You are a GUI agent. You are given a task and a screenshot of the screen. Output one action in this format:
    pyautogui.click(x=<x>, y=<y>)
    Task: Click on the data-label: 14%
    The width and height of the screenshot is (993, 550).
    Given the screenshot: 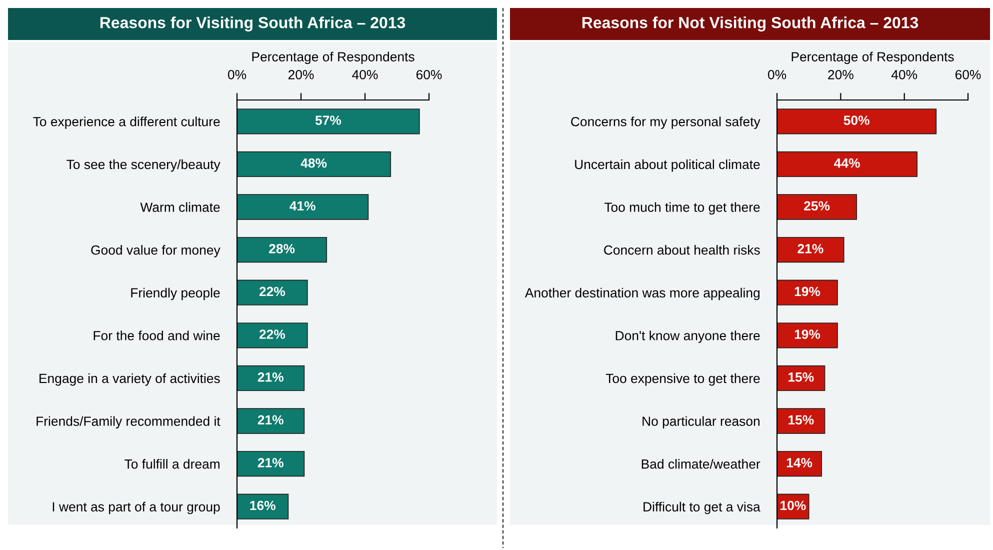 What is the action you would take?
    pyautogui.click(x=799, y=463)
    